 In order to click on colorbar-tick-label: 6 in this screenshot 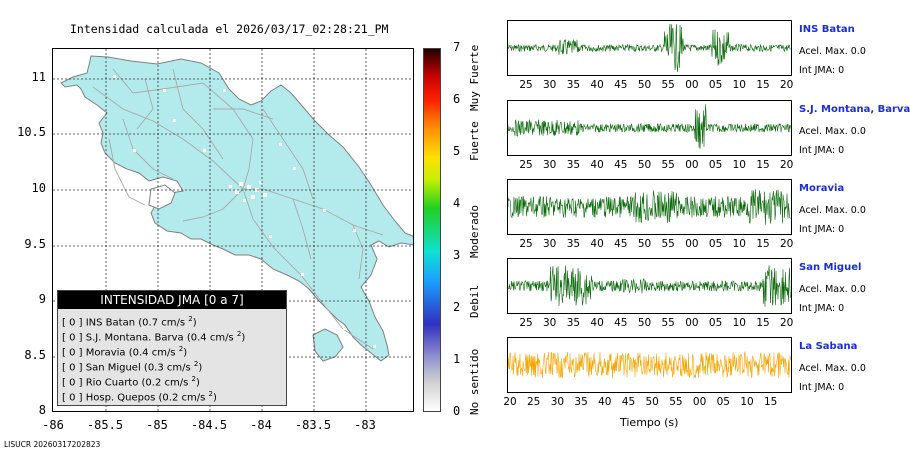, I will do `click(457, 99)`.